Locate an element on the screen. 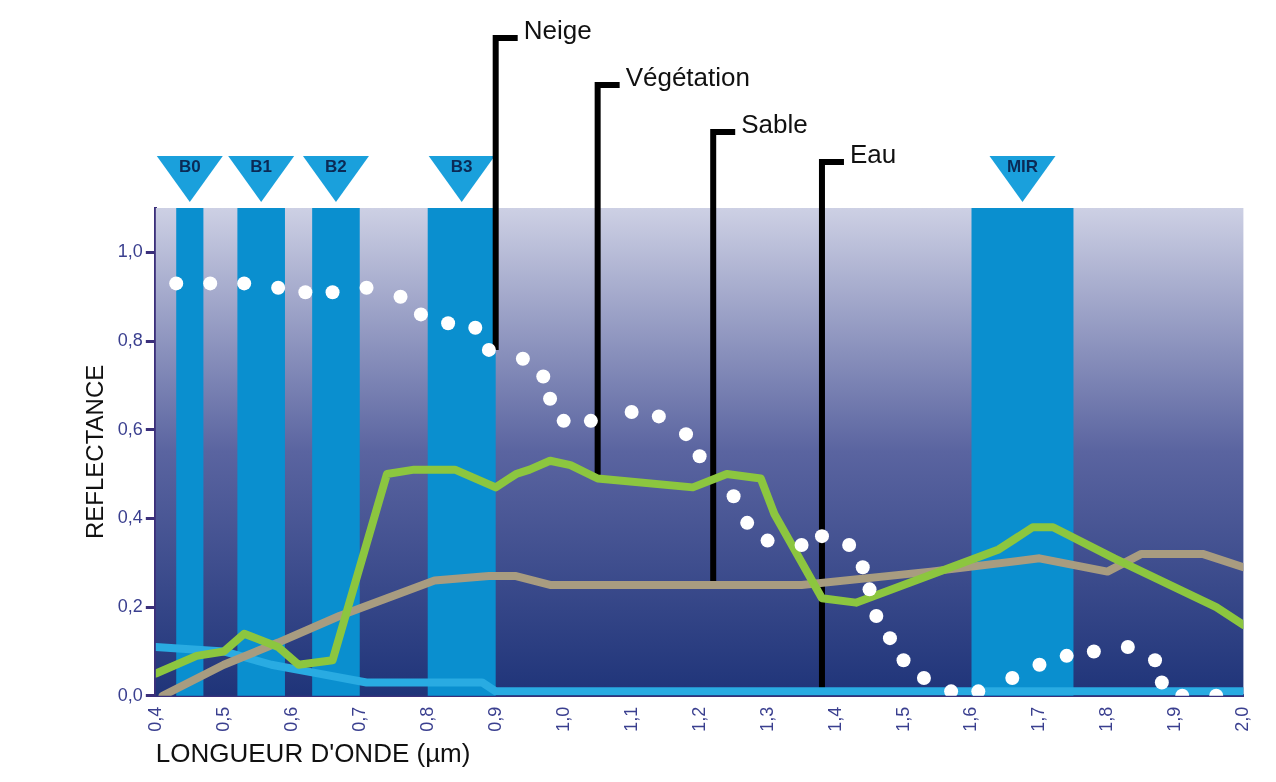  band-label: MIR is located at coordinates (1022, 166).